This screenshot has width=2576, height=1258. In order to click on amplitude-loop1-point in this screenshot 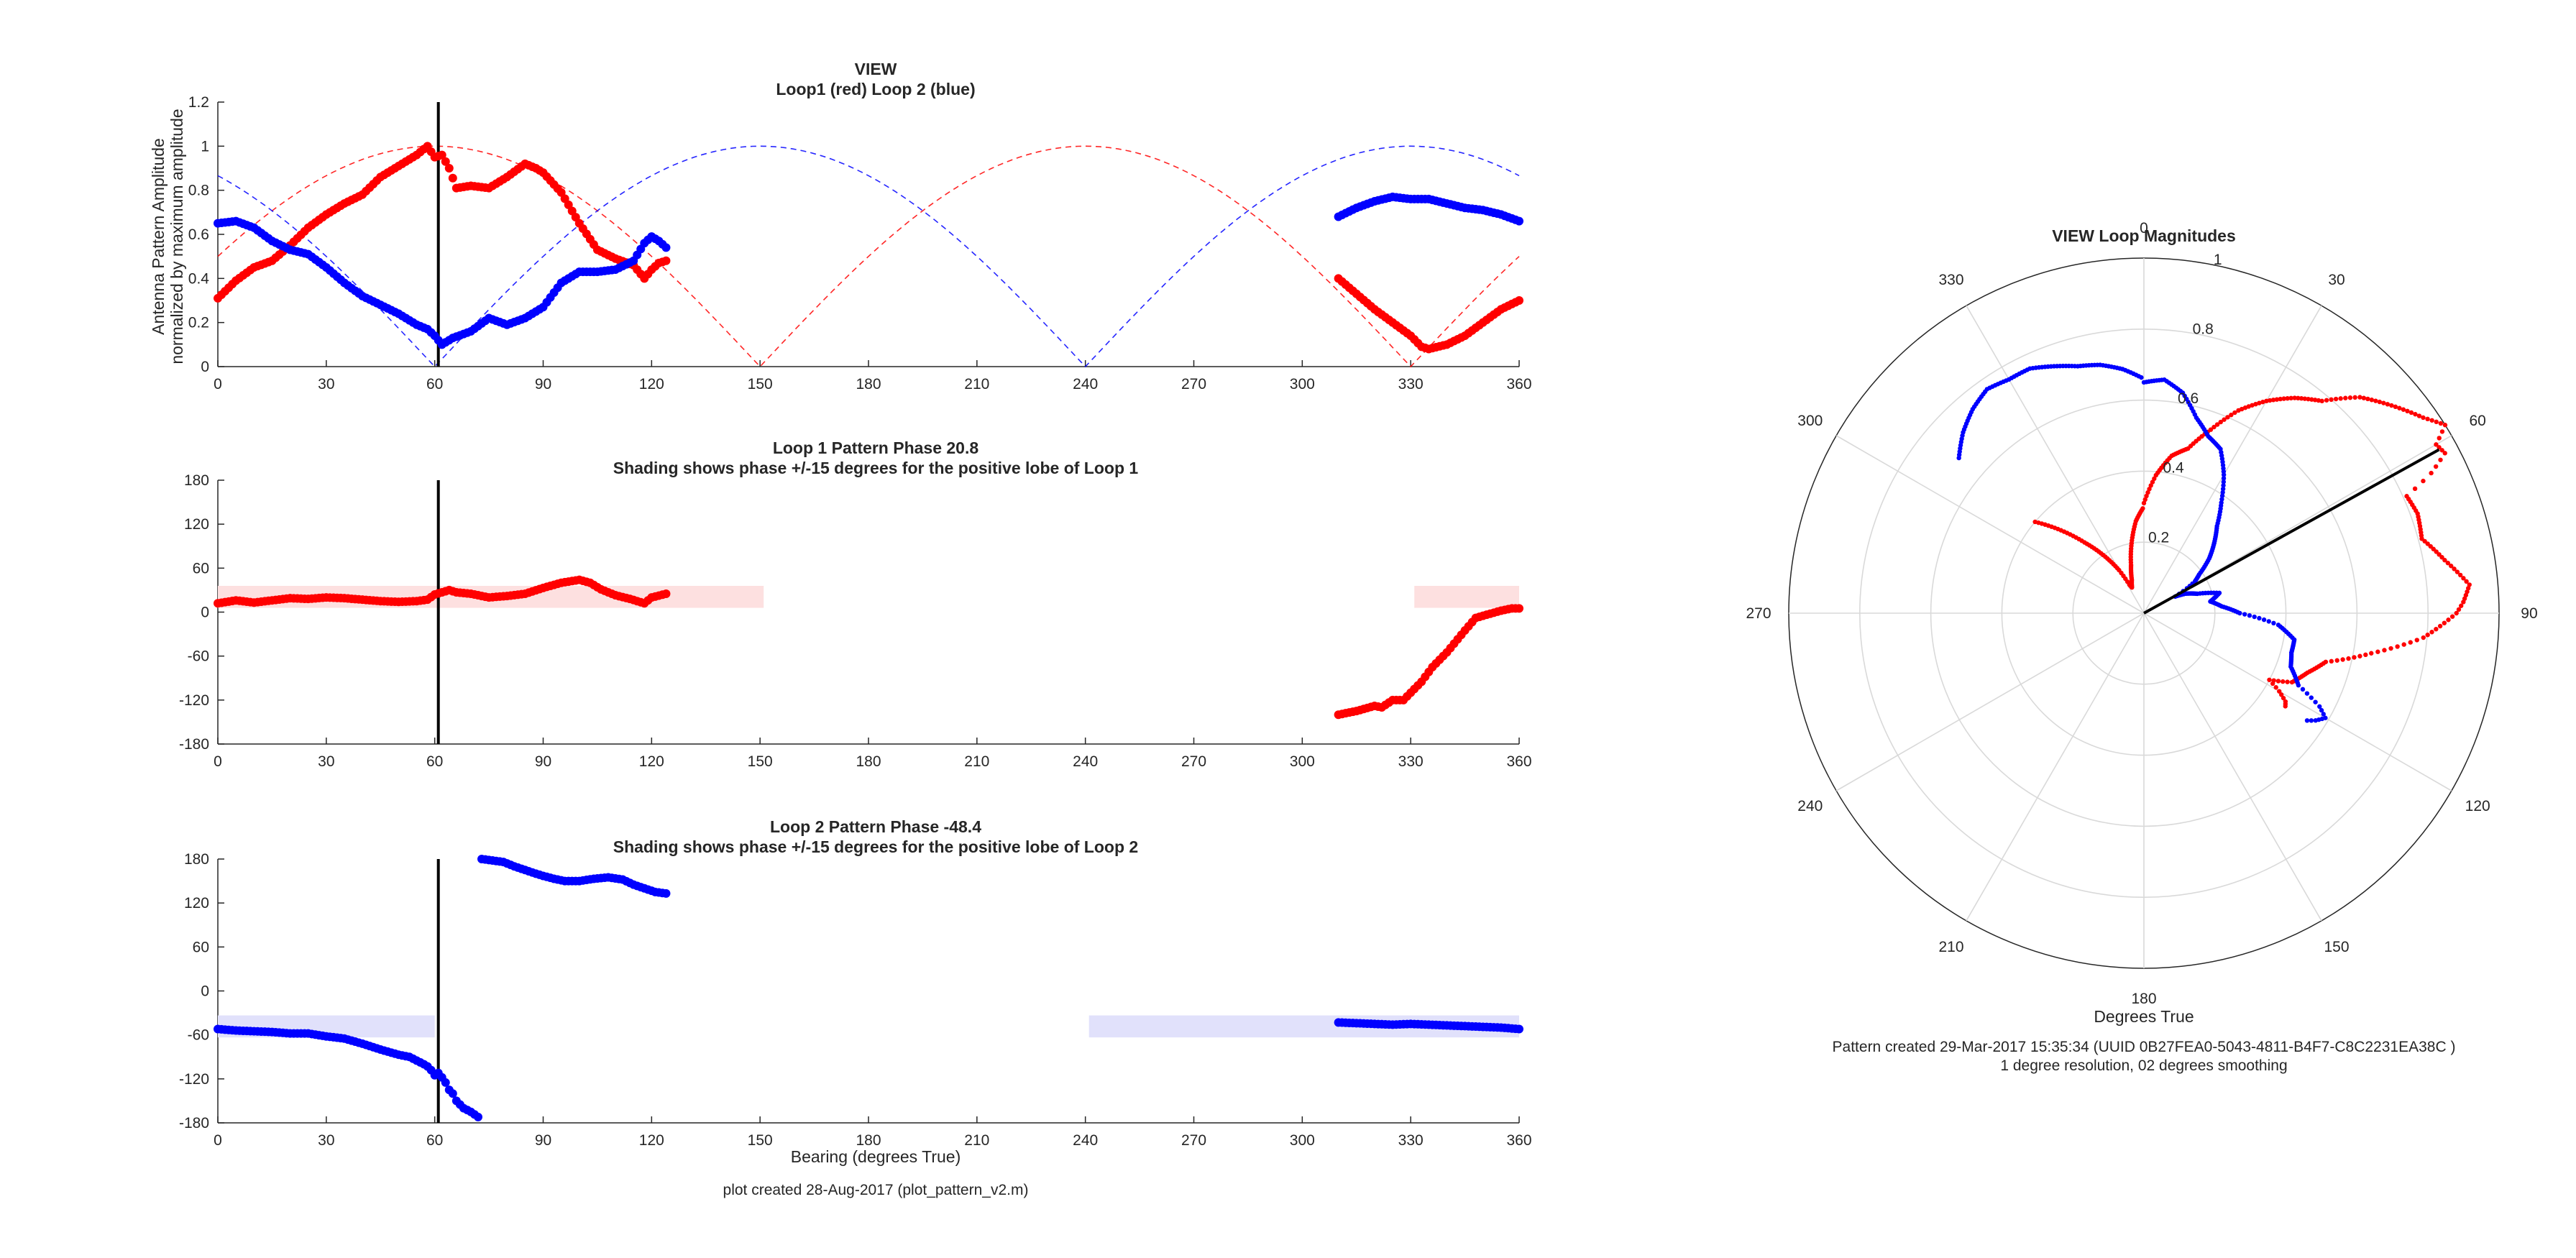, I will do `click(452, 178)`.